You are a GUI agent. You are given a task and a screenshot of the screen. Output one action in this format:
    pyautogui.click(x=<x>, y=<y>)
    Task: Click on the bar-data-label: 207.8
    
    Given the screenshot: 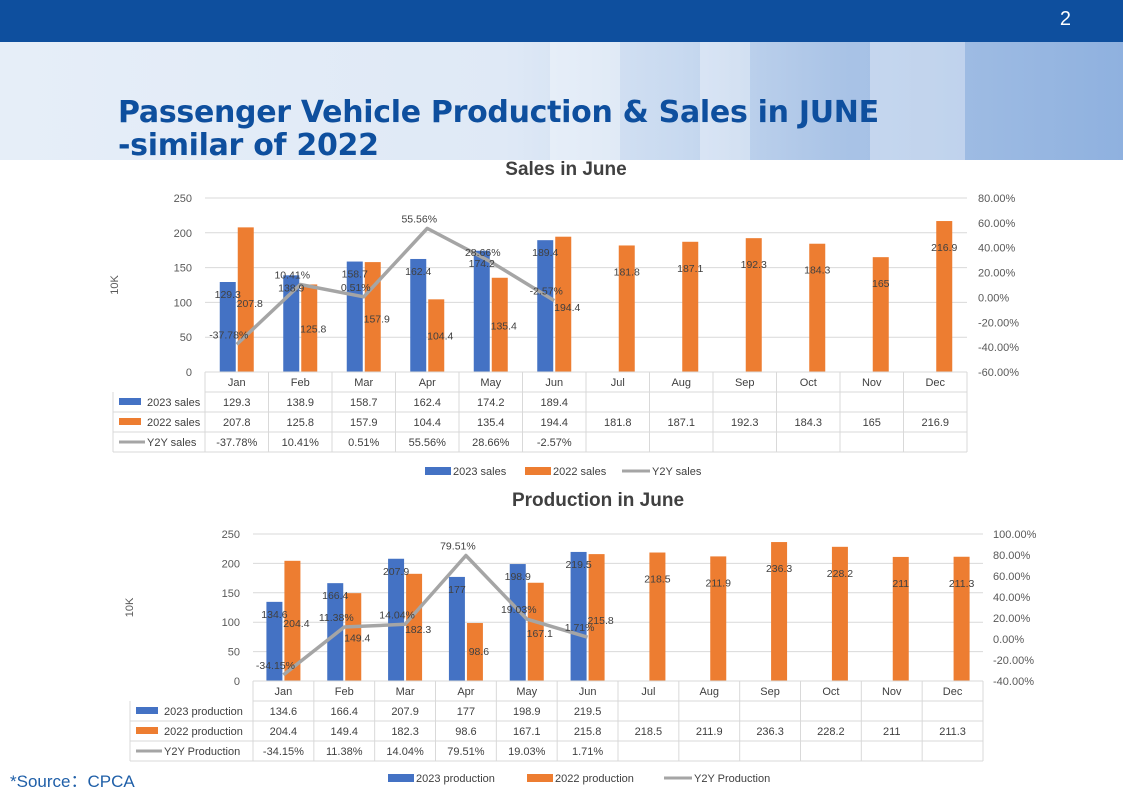 What is the action you would take?
    pyautogui.click(x=250, y=304)
    